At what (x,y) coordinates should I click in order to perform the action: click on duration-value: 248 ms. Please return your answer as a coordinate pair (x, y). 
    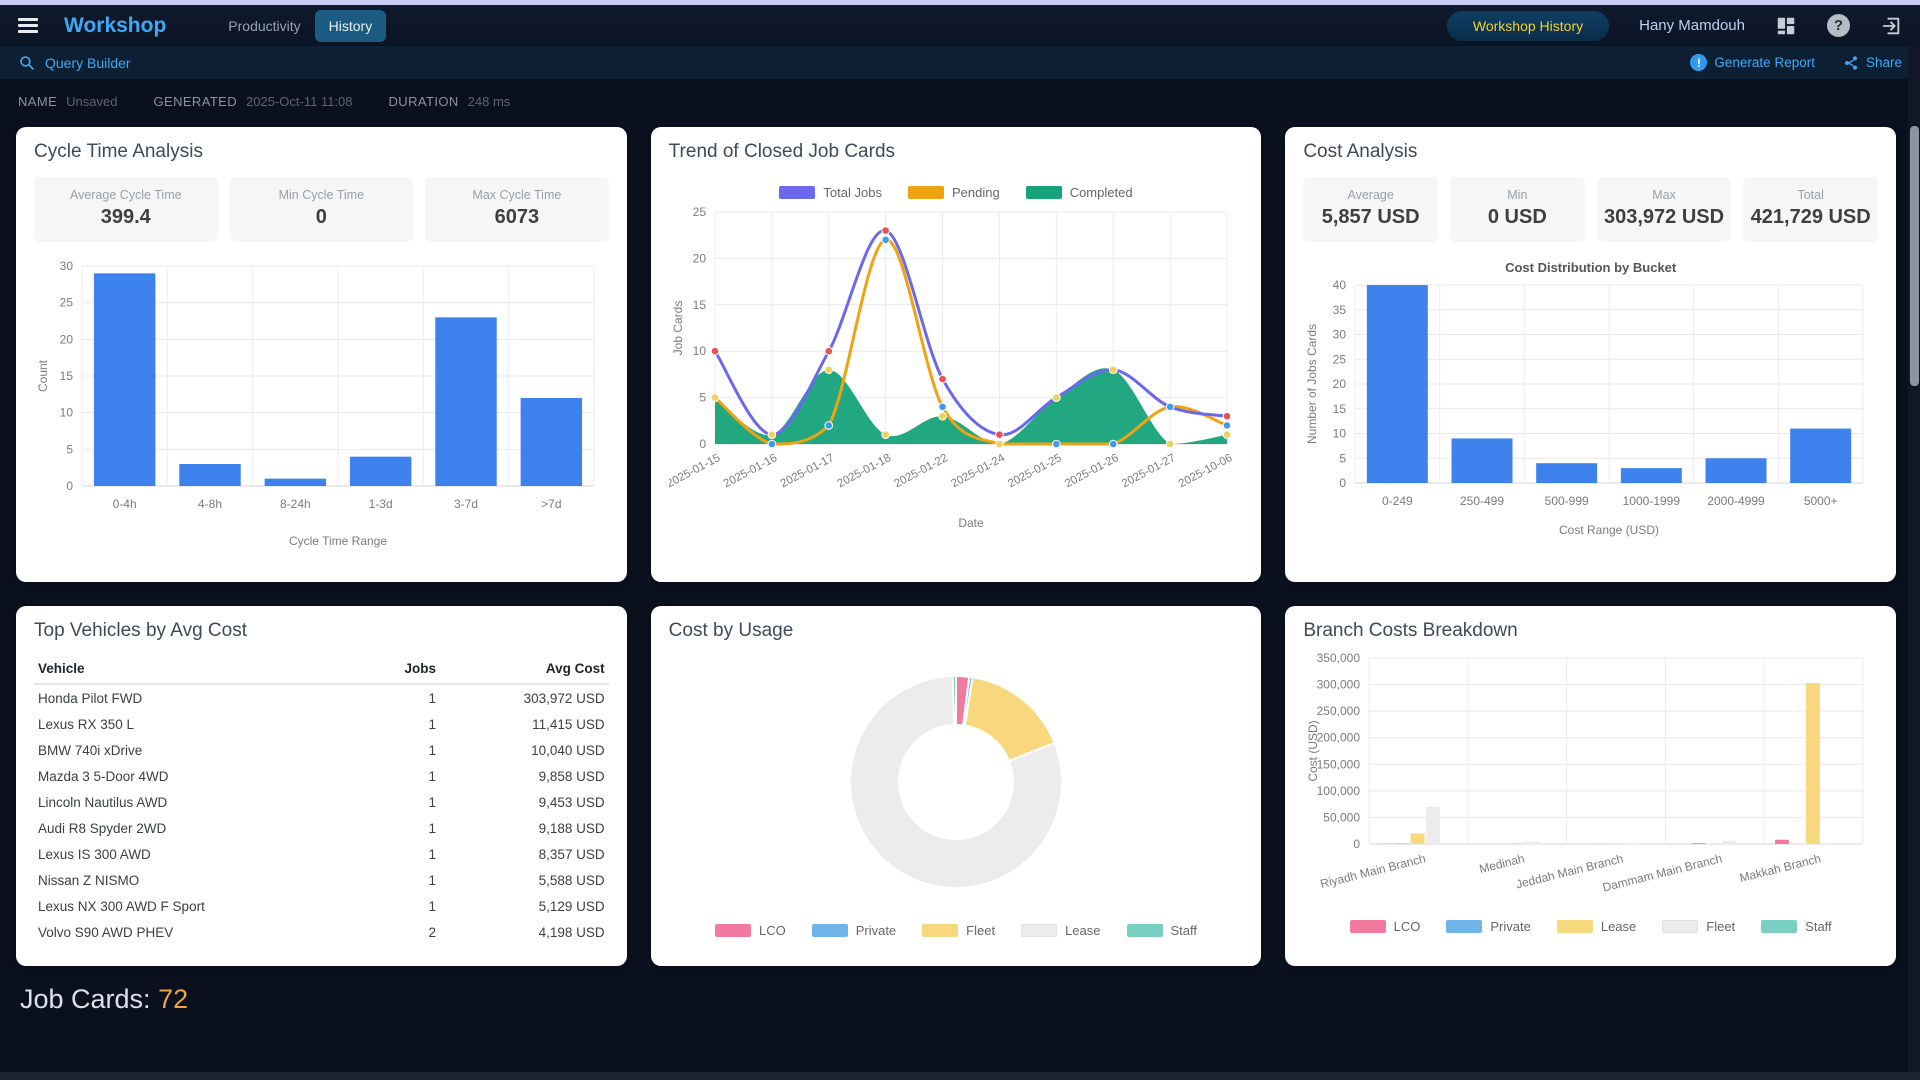
    Looking at the image, I should click on (489, 101).